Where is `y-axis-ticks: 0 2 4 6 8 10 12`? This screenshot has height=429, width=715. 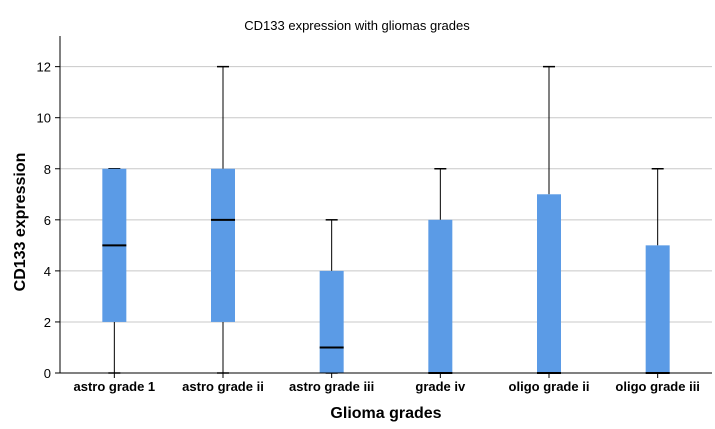 y-axis-ticks: 0 2 4 6 8 10 12 is located at coordinates (48, 220).